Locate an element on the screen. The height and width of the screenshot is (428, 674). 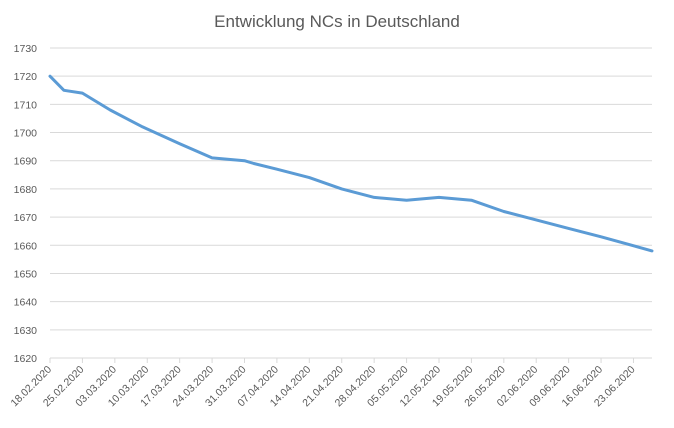
y-tick-label: 1650 is located at coordinates (26, 274).